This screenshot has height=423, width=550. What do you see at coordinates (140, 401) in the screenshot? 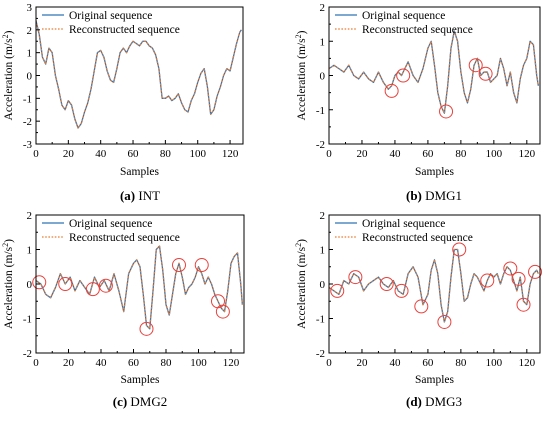
I see `panel-caption: (c) DMG2` at bounding box center [140, 401].